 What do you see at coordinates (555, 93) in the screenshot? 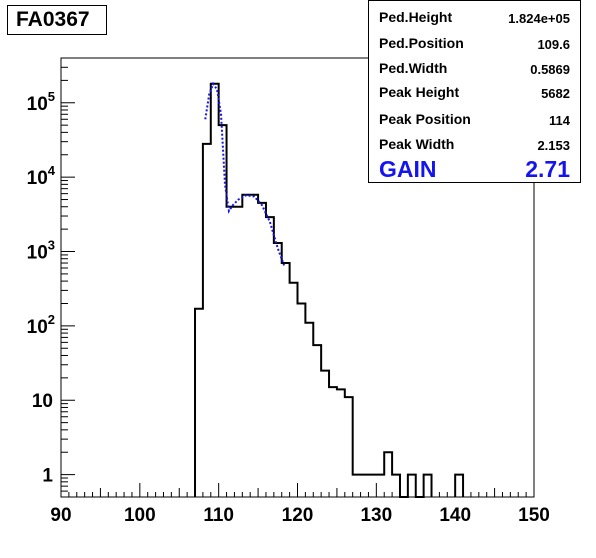
I see `stat-value: 5682` at bounding box center [555, 93].